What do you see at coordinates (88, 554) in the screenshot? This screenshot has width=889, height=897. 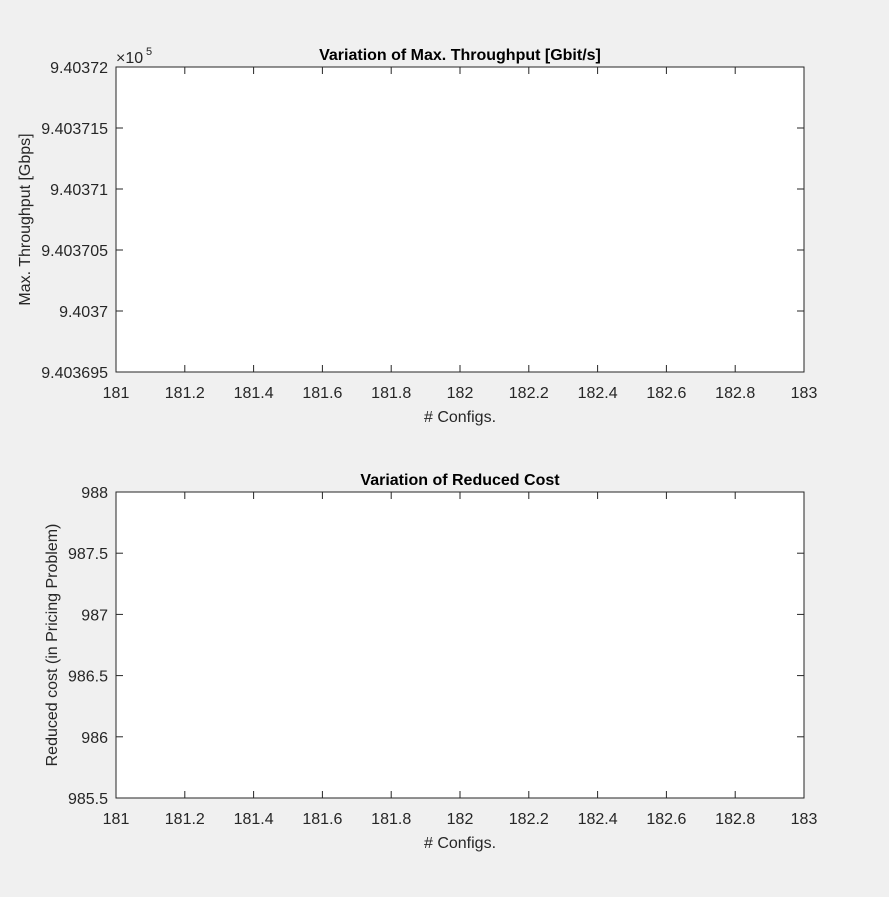 I see `y-tick-label: 987.5` at bounding box center [88, 554].